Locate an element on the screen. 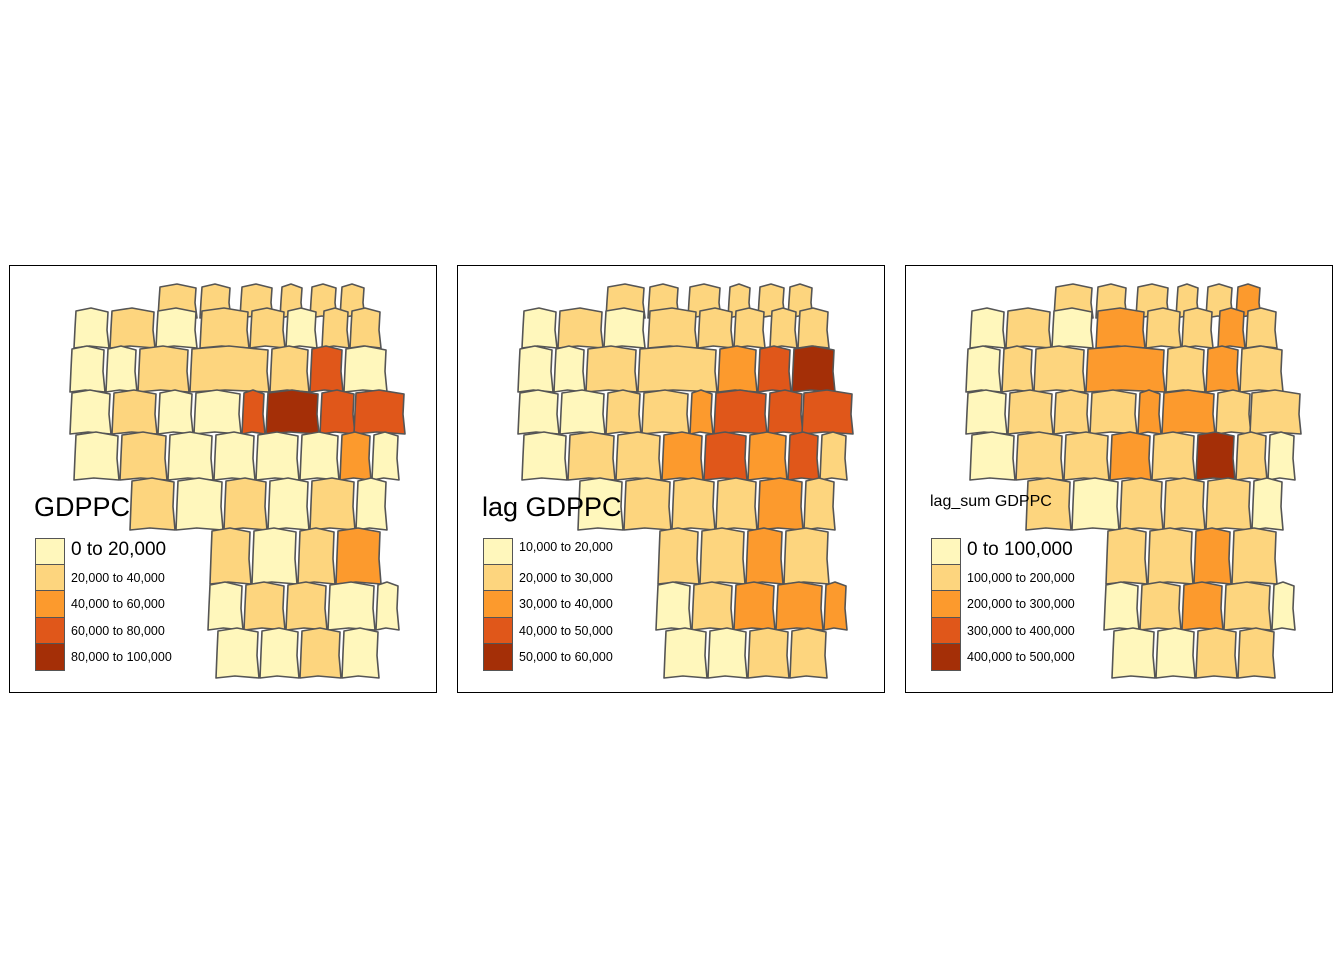 The height and width of the screenshot is (960, 1344). legend-label: 60,000 to 80,000 is located at coordinates (118, 630).